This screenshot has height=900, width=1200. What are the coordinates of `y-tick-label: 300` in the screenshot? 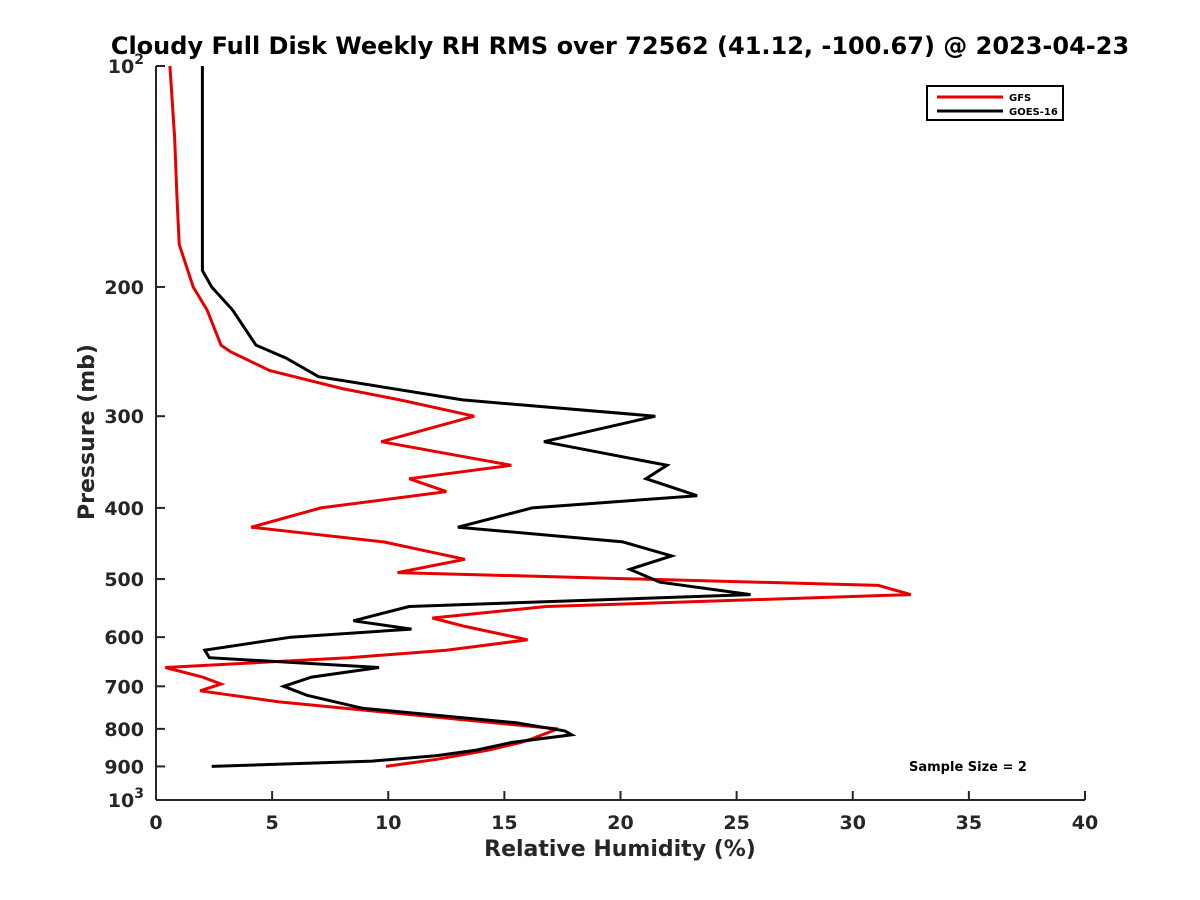 It's located at (124, 417).